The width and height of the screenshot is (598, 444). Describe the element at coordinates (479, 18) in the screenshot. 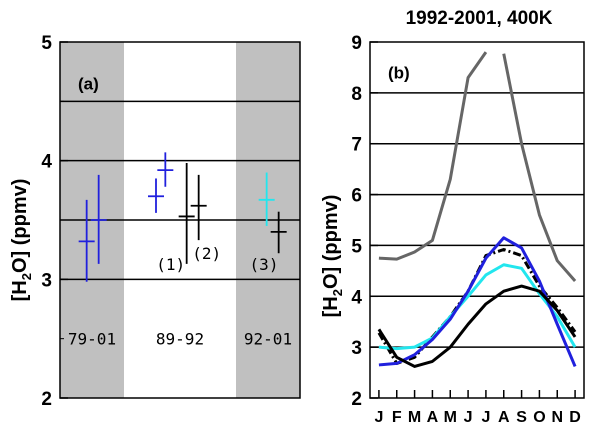

I see `chart-title: 1992-2001, 400K` at that location.